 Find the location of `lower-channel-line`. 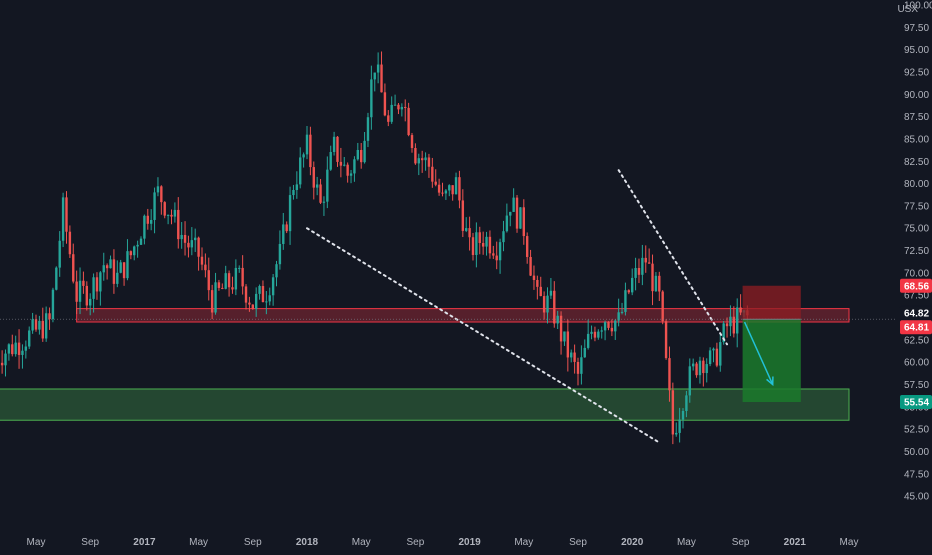

lower-channel-line is located at coordinates (483, 335).